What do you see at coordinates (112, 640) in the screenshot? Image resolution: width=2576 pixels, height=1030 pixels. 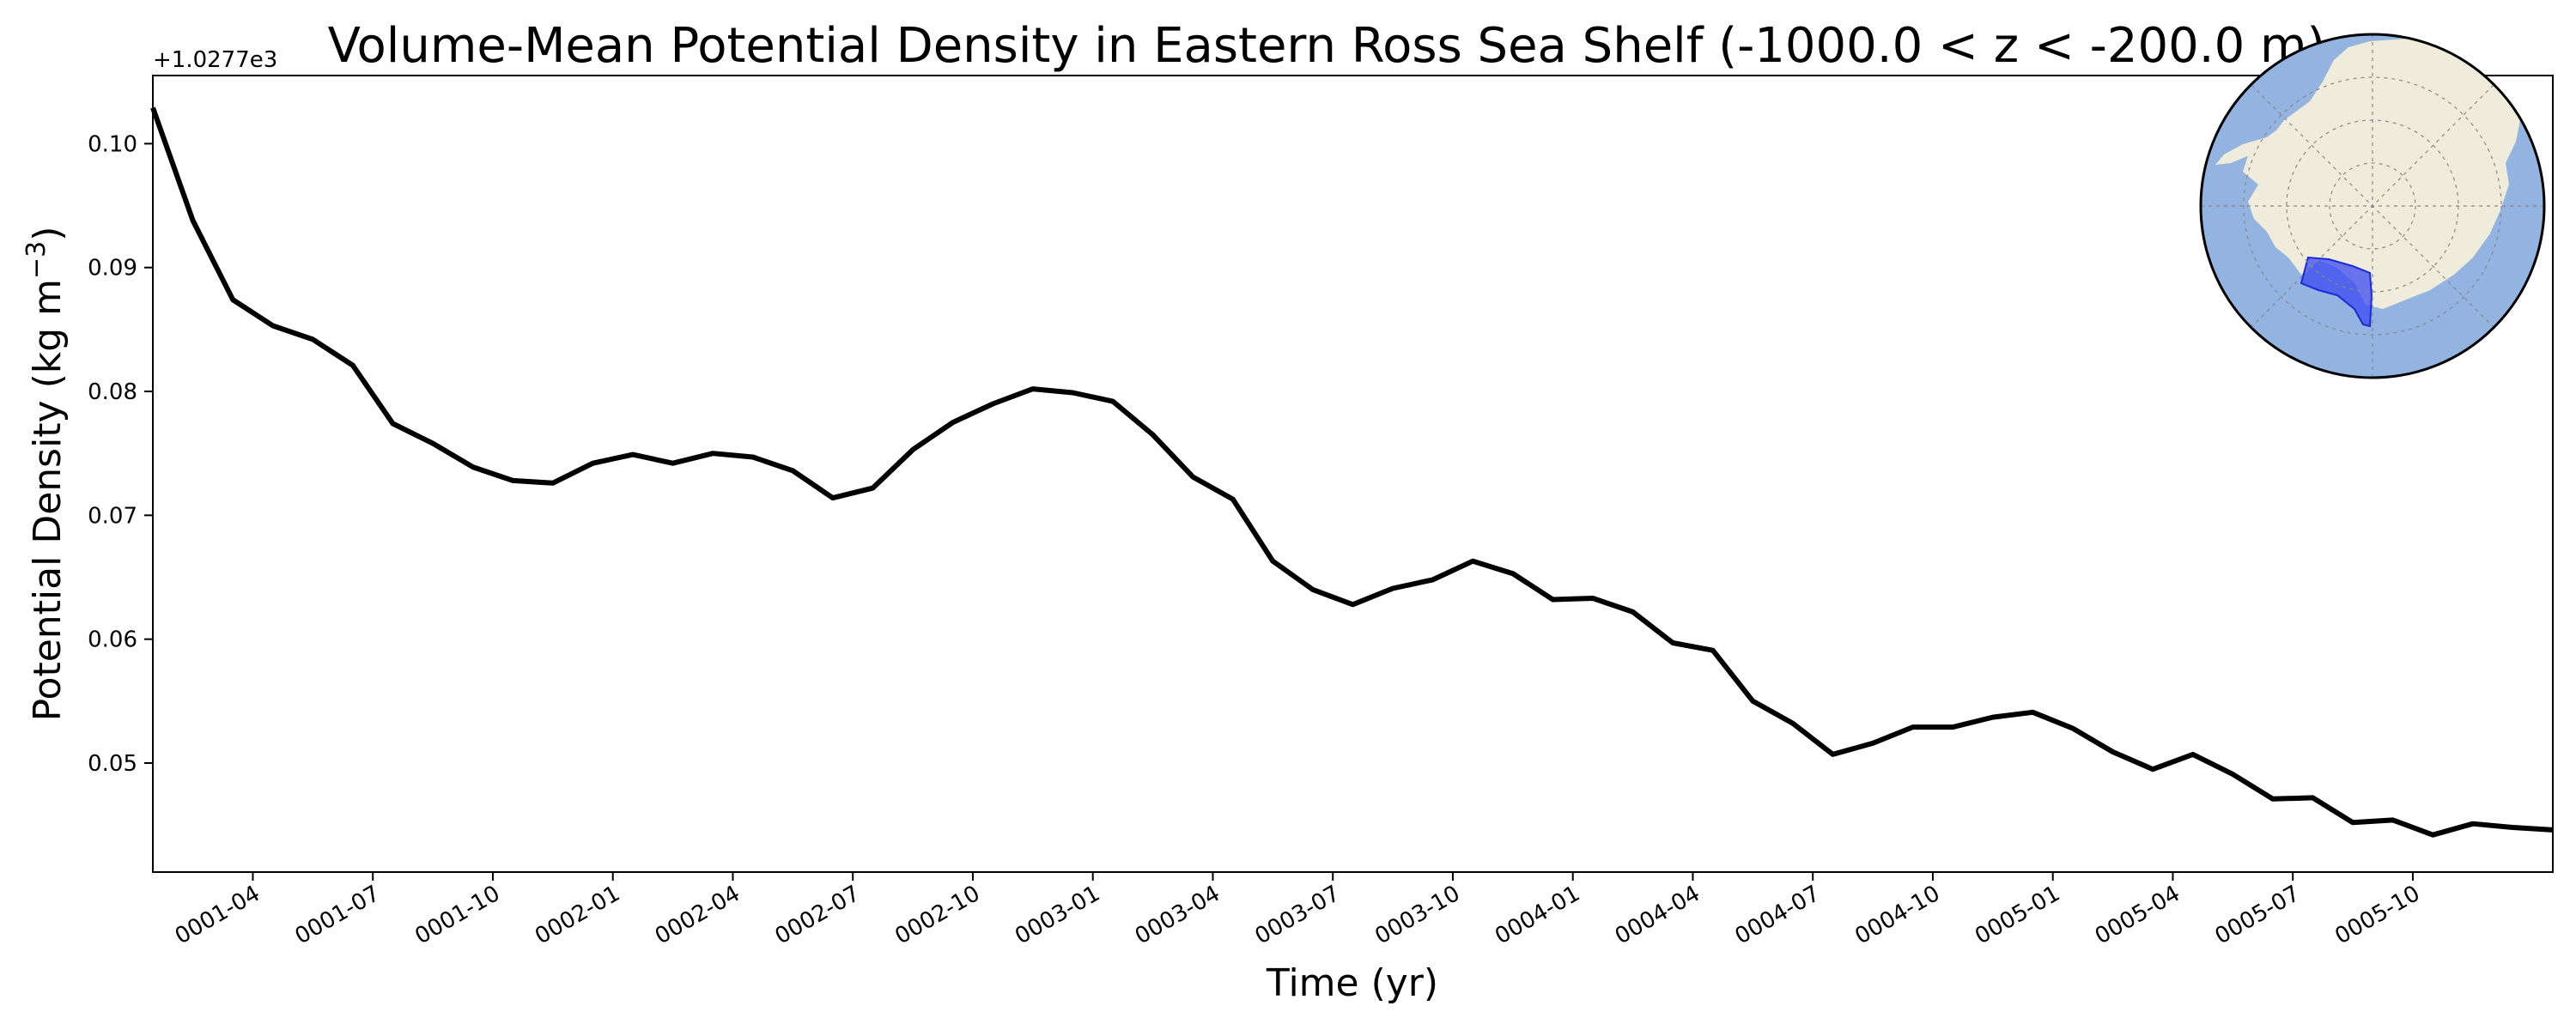 I see `y-tick-label: 0.06` at bounding box center [112, 640].